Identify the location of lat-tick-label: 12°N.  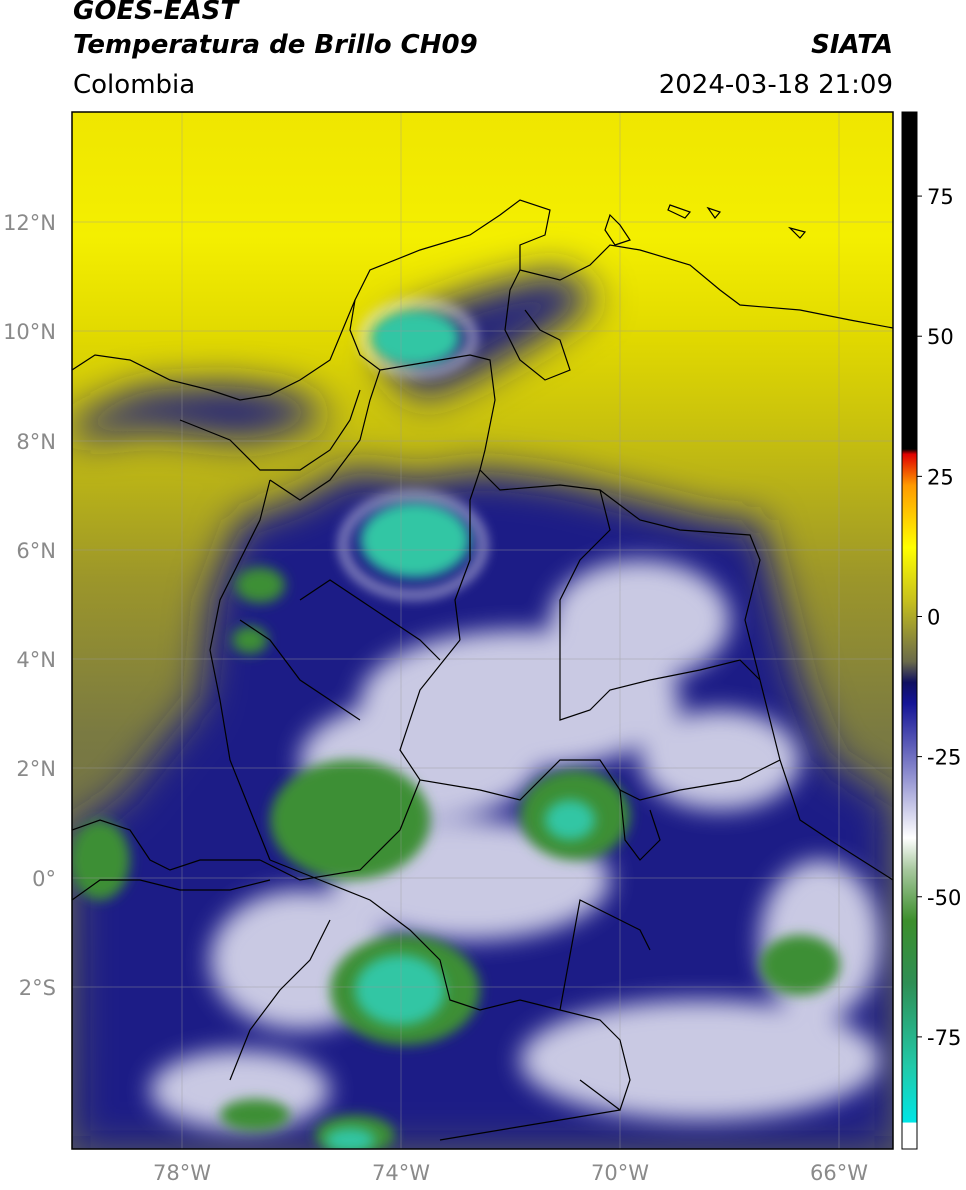
(29, 223).